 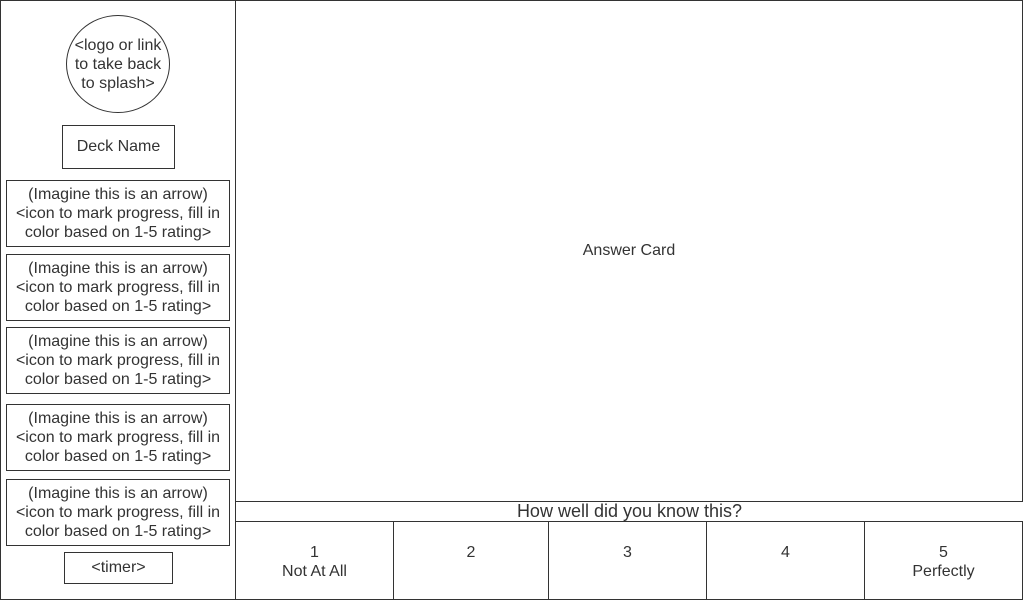 What do you see at coordinates (785, 560) in the screenshot?
I see `rating-button-4: 4` at bounding box center [785, 560].